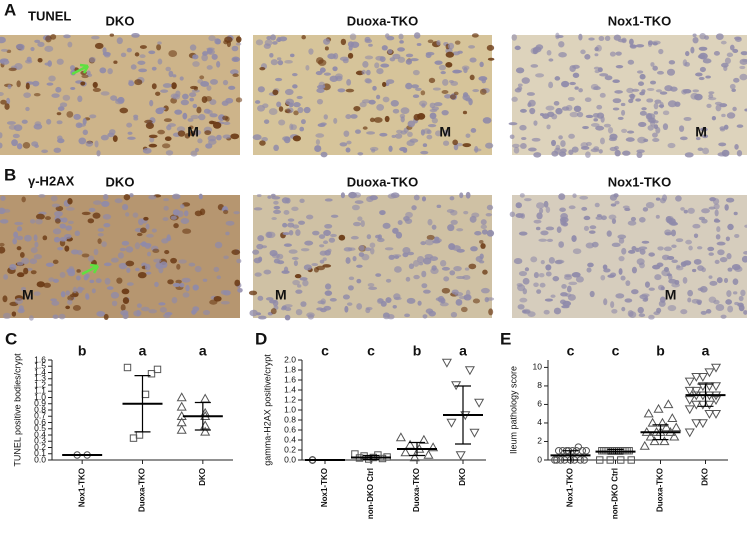  What do you see at coordinates (290, 369) in the screenshot?
I see `y-tick-label: 1.8` at bounding box center [290, 369].